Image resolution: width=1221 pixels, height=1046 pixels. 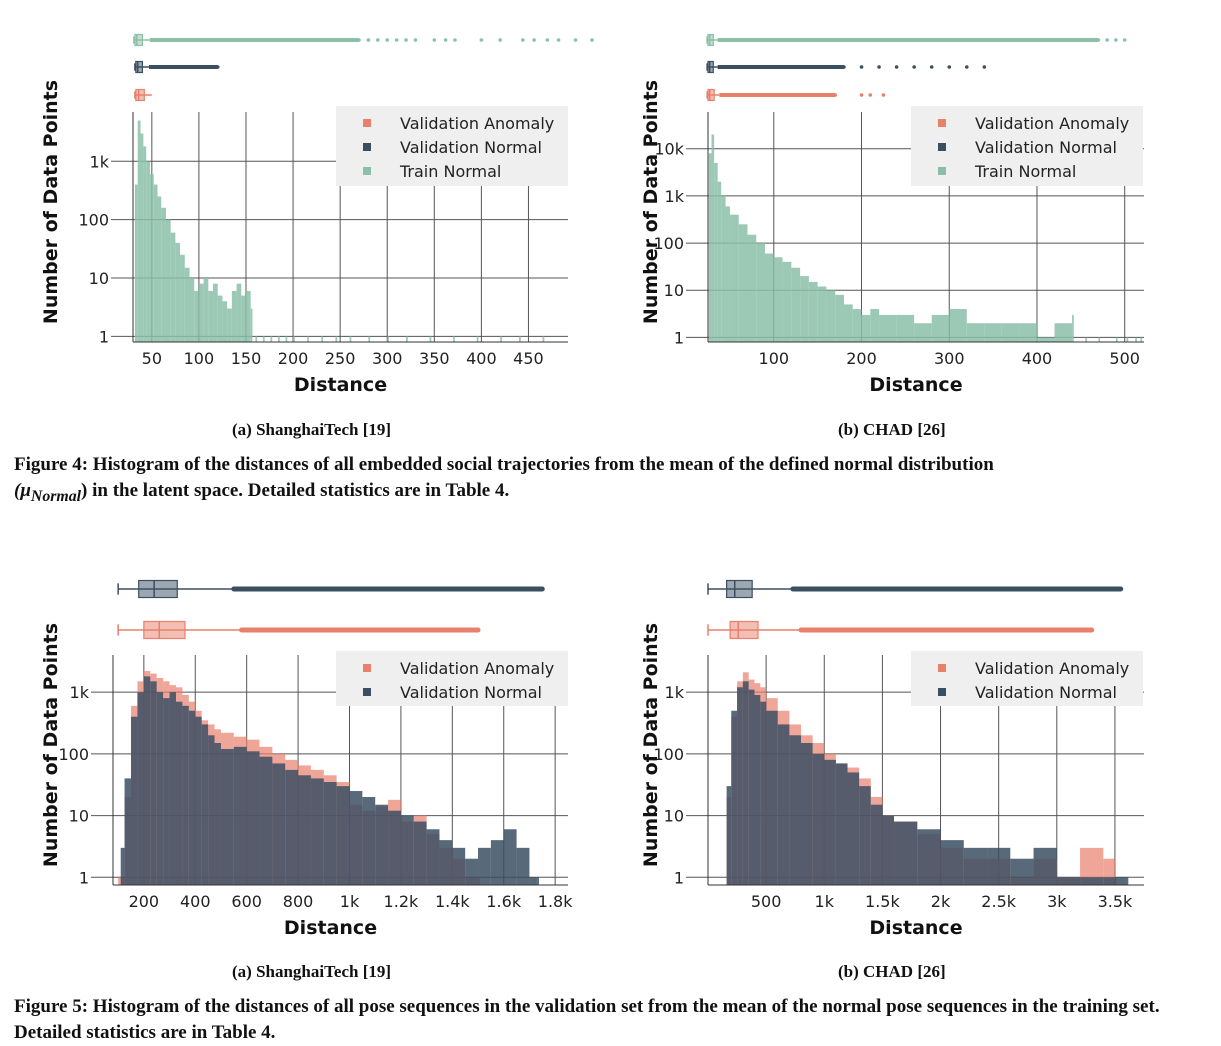 What do you see at coordinates (481, 358) in the screenshot?
I see `x-tick-label-7: 400` at bounding box center [481, 358].